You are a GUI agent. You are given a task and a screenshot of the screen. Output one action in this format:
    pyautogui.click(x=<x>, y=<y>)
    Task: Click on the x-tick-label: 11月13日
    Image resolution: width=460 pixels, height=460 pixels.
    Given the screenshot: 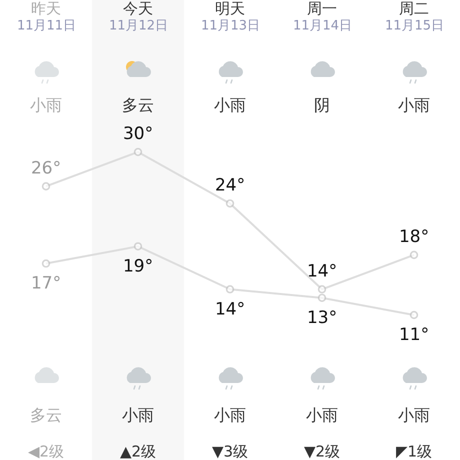 What is the action you would take?
    pyautogui.click(x=230, y=26)
    